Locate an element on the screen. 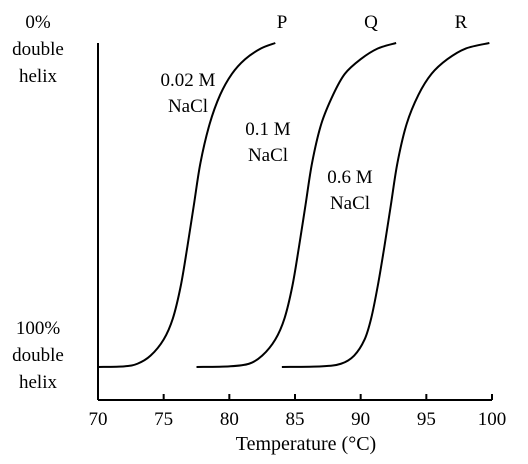 The image size is (528, 464). x-tick-label: 100 is located at coordinates (492, 419).